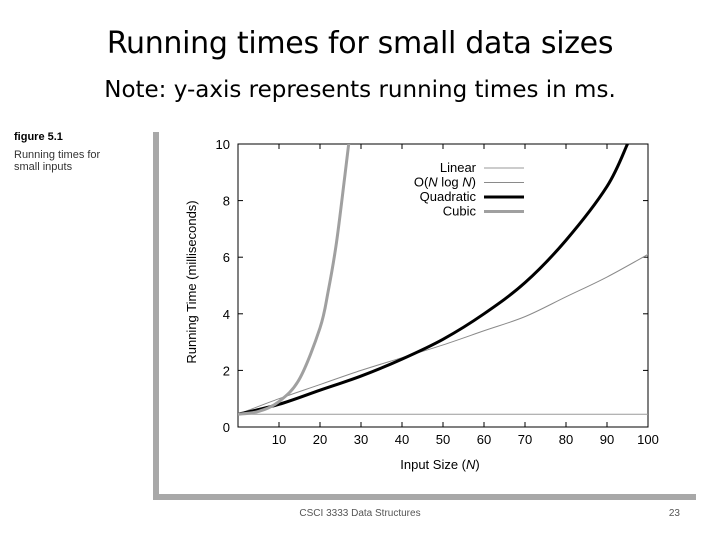  What do you see at coordinates (566, 439) in the screenshot?
I see `x-tick-label: 80` at bounding box center [566, 439].